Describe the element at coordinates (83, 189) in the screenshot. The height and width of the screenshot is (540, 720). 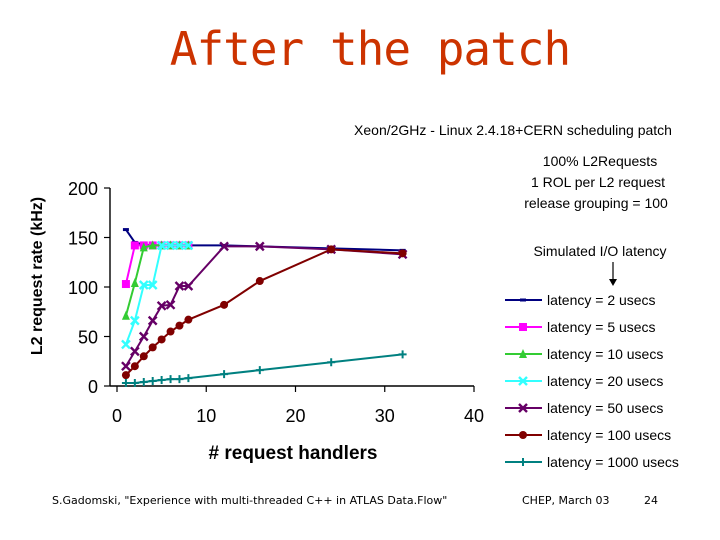
I see `y-tick-label: 200` at that location.